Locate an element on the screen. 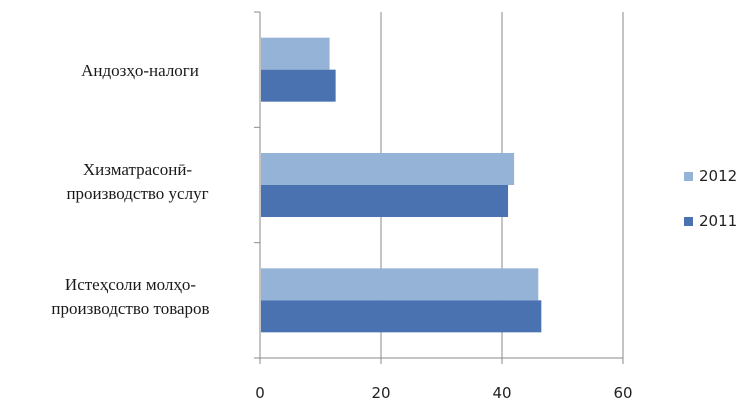 The width and height of the screenshot is (755, 406). x-tick-label: 20 is located at coordinates (381, 393).